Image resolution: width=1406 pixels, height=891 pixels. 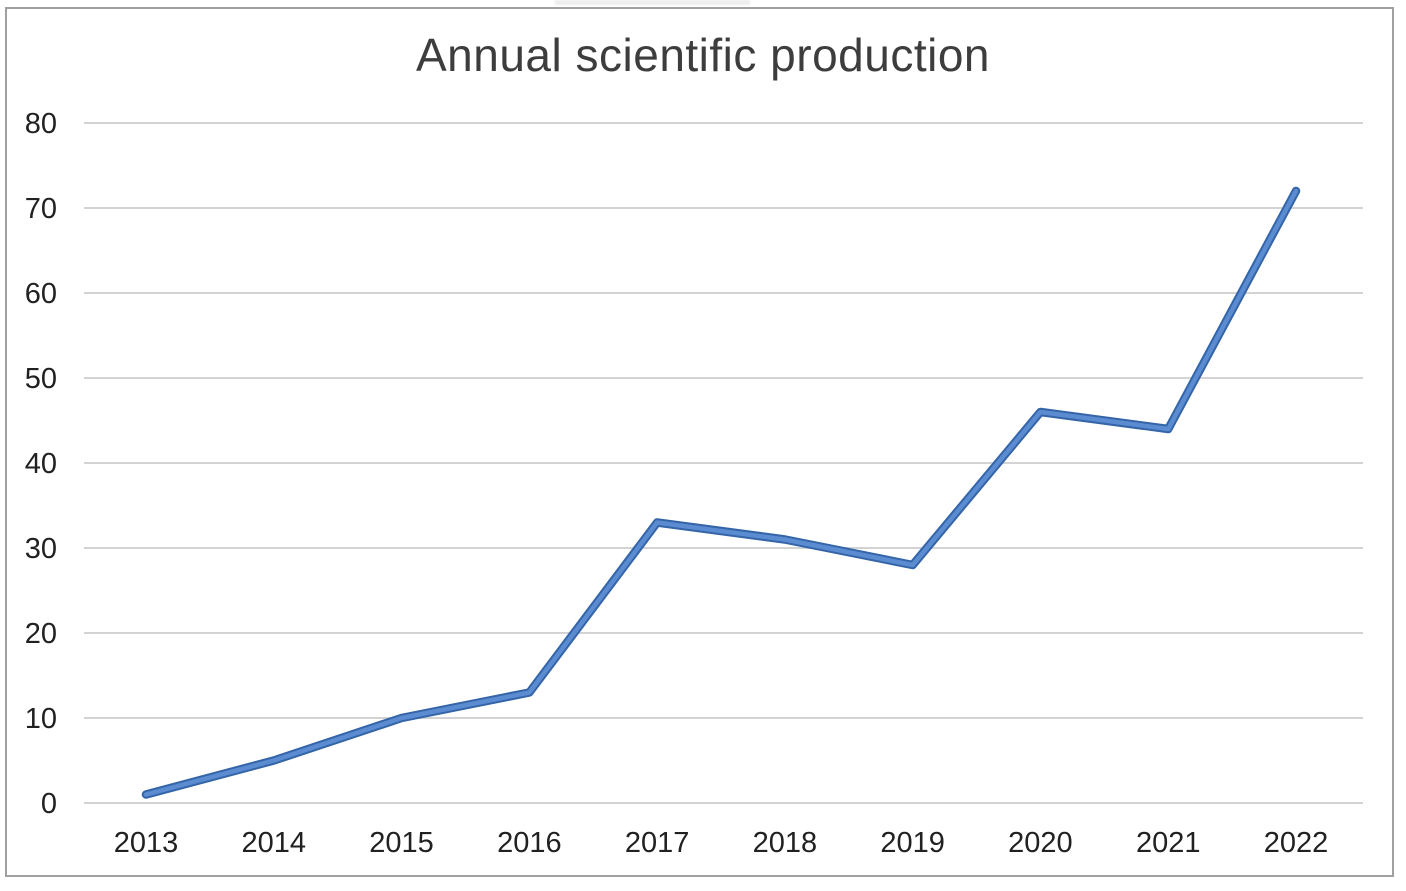 I want to click on y-axis-tick-label: 10, so click(x=41, y=719).